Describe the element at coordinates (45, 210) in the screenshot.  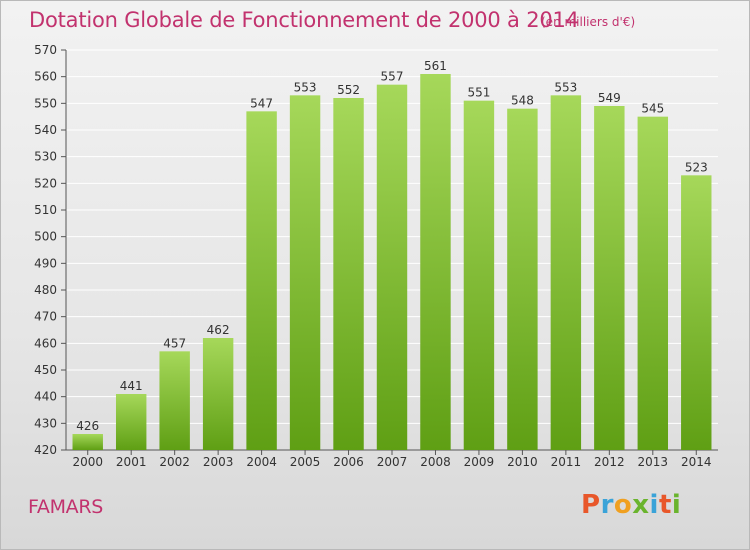
I see `y-tick-label: 510` at that location.